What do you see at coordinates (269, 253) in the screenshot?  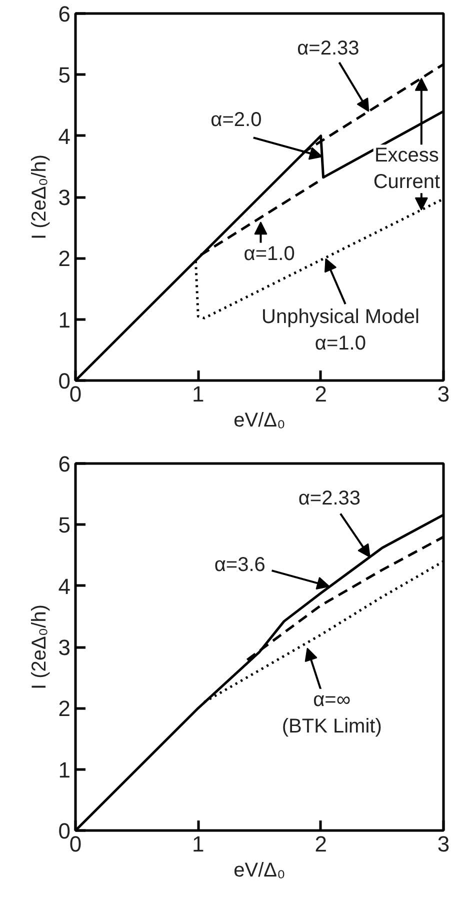 I see `annotation: α=1.0` at bounding box center [269, 253].